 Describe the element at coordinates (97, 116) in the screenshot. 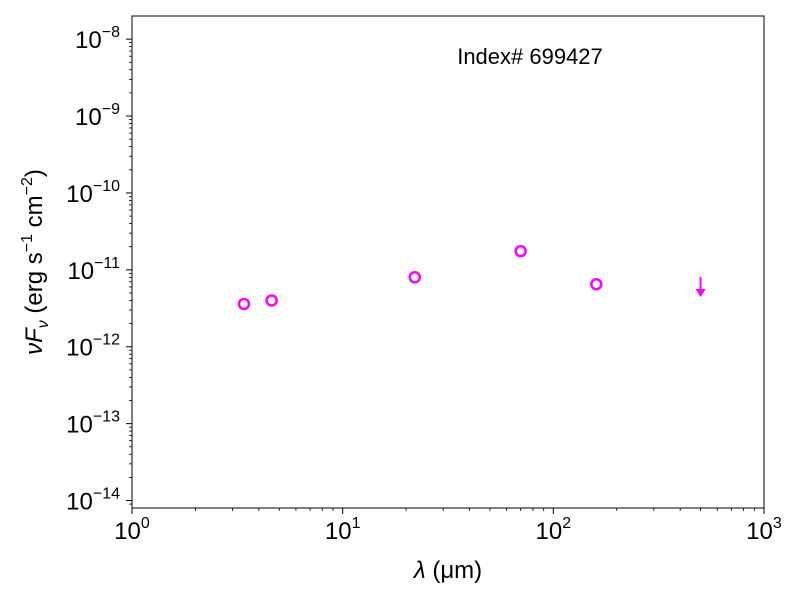

I see `y-tick-label: 10⁻⁹` at that location.